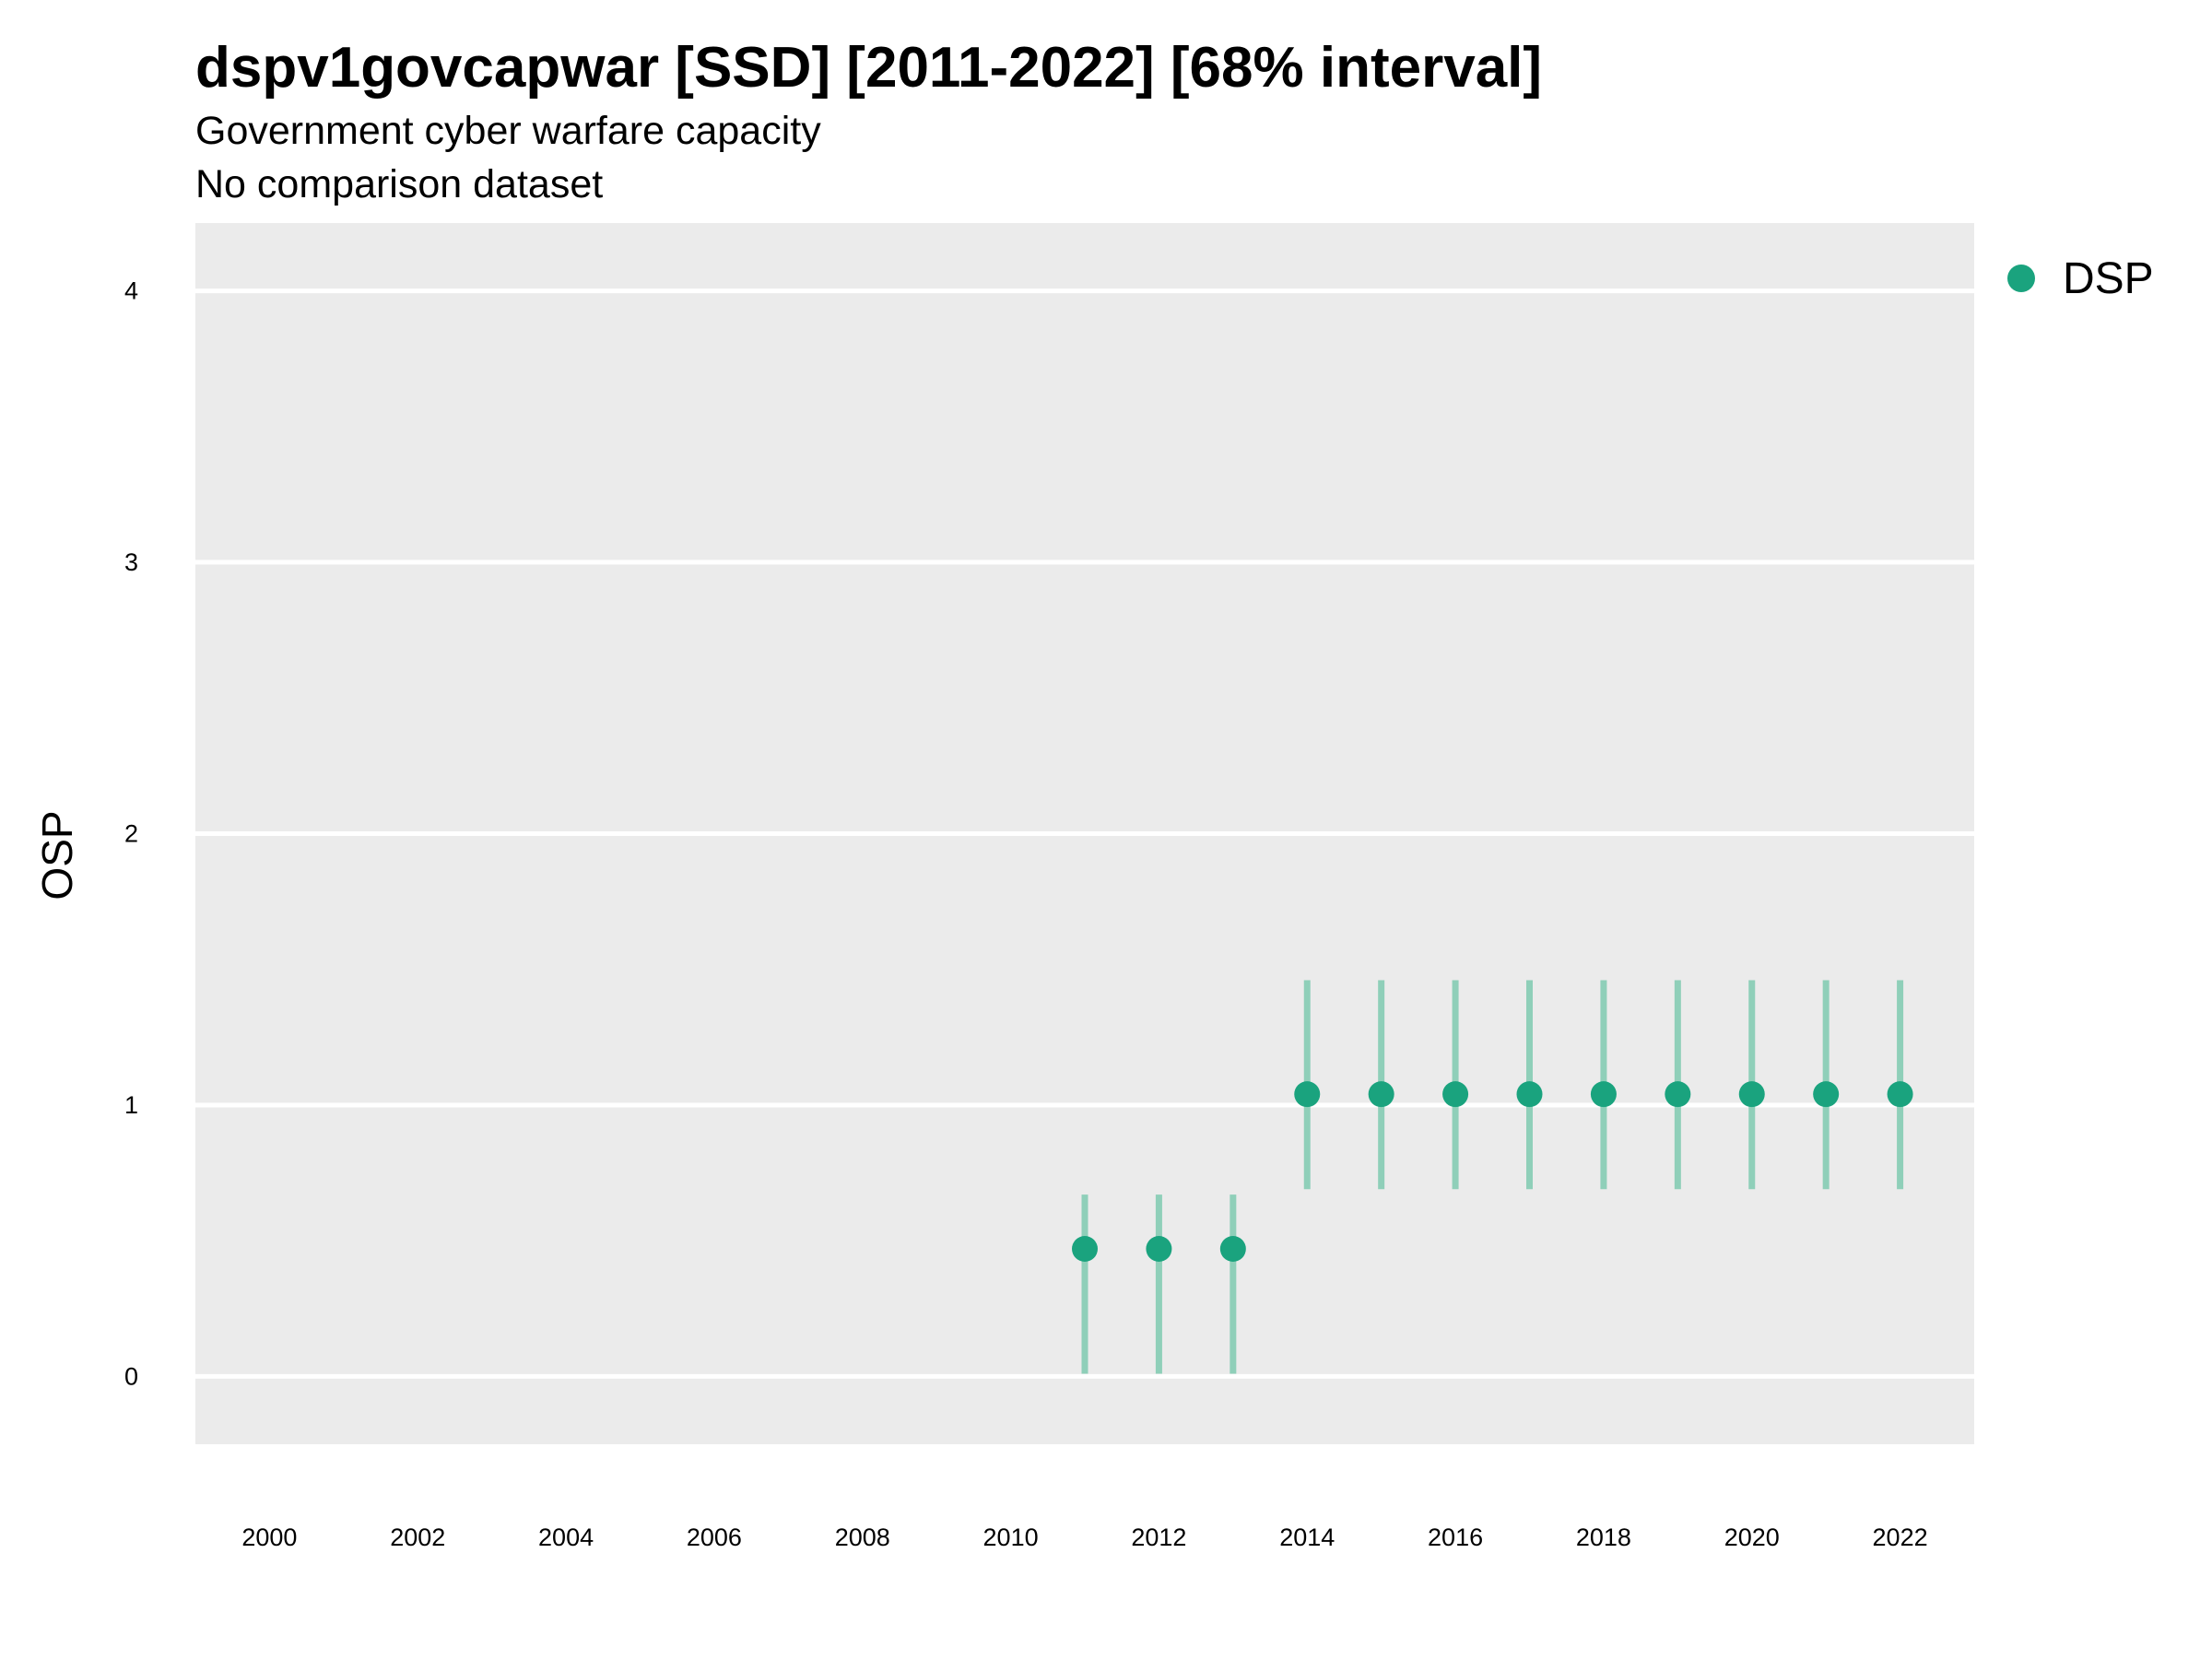  What do you see at coordinates (131, 291) in the screenshot?
I see `y-tick-label-4: 4` at bounding box center [131, 291].